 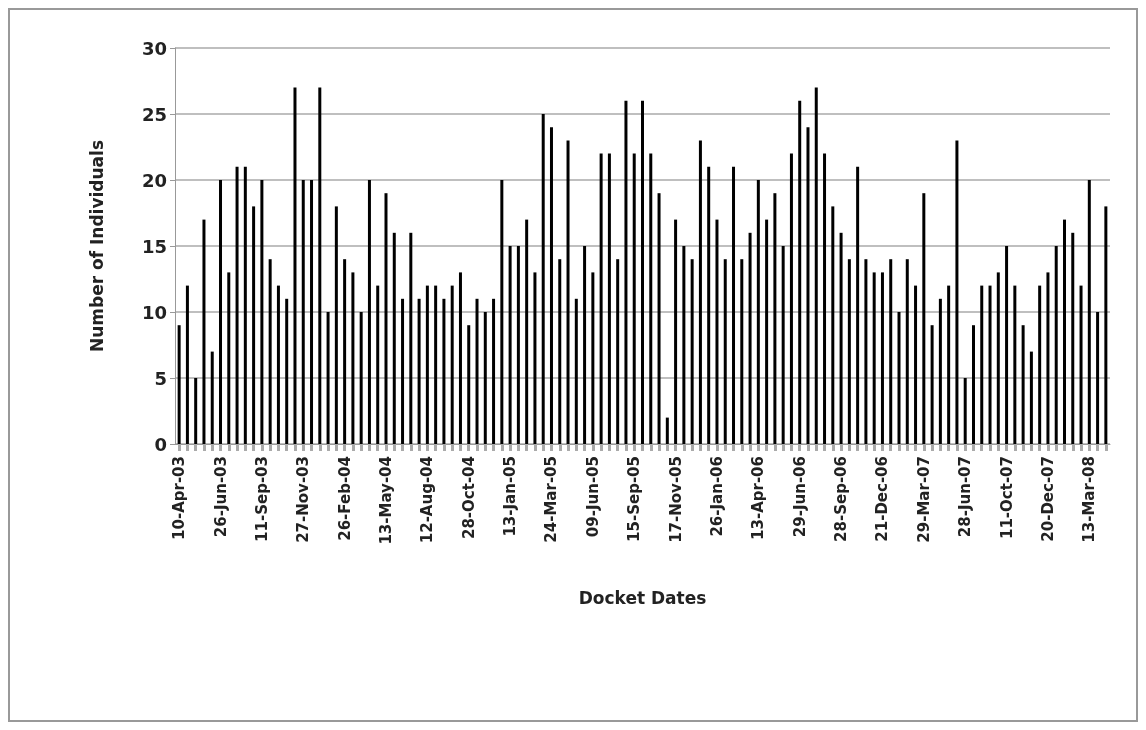 What do you see at coordinates (344, 498) in the screenshot?
I see `x-tick-label: 26-Feb-04` at bounding box center [344, 498].